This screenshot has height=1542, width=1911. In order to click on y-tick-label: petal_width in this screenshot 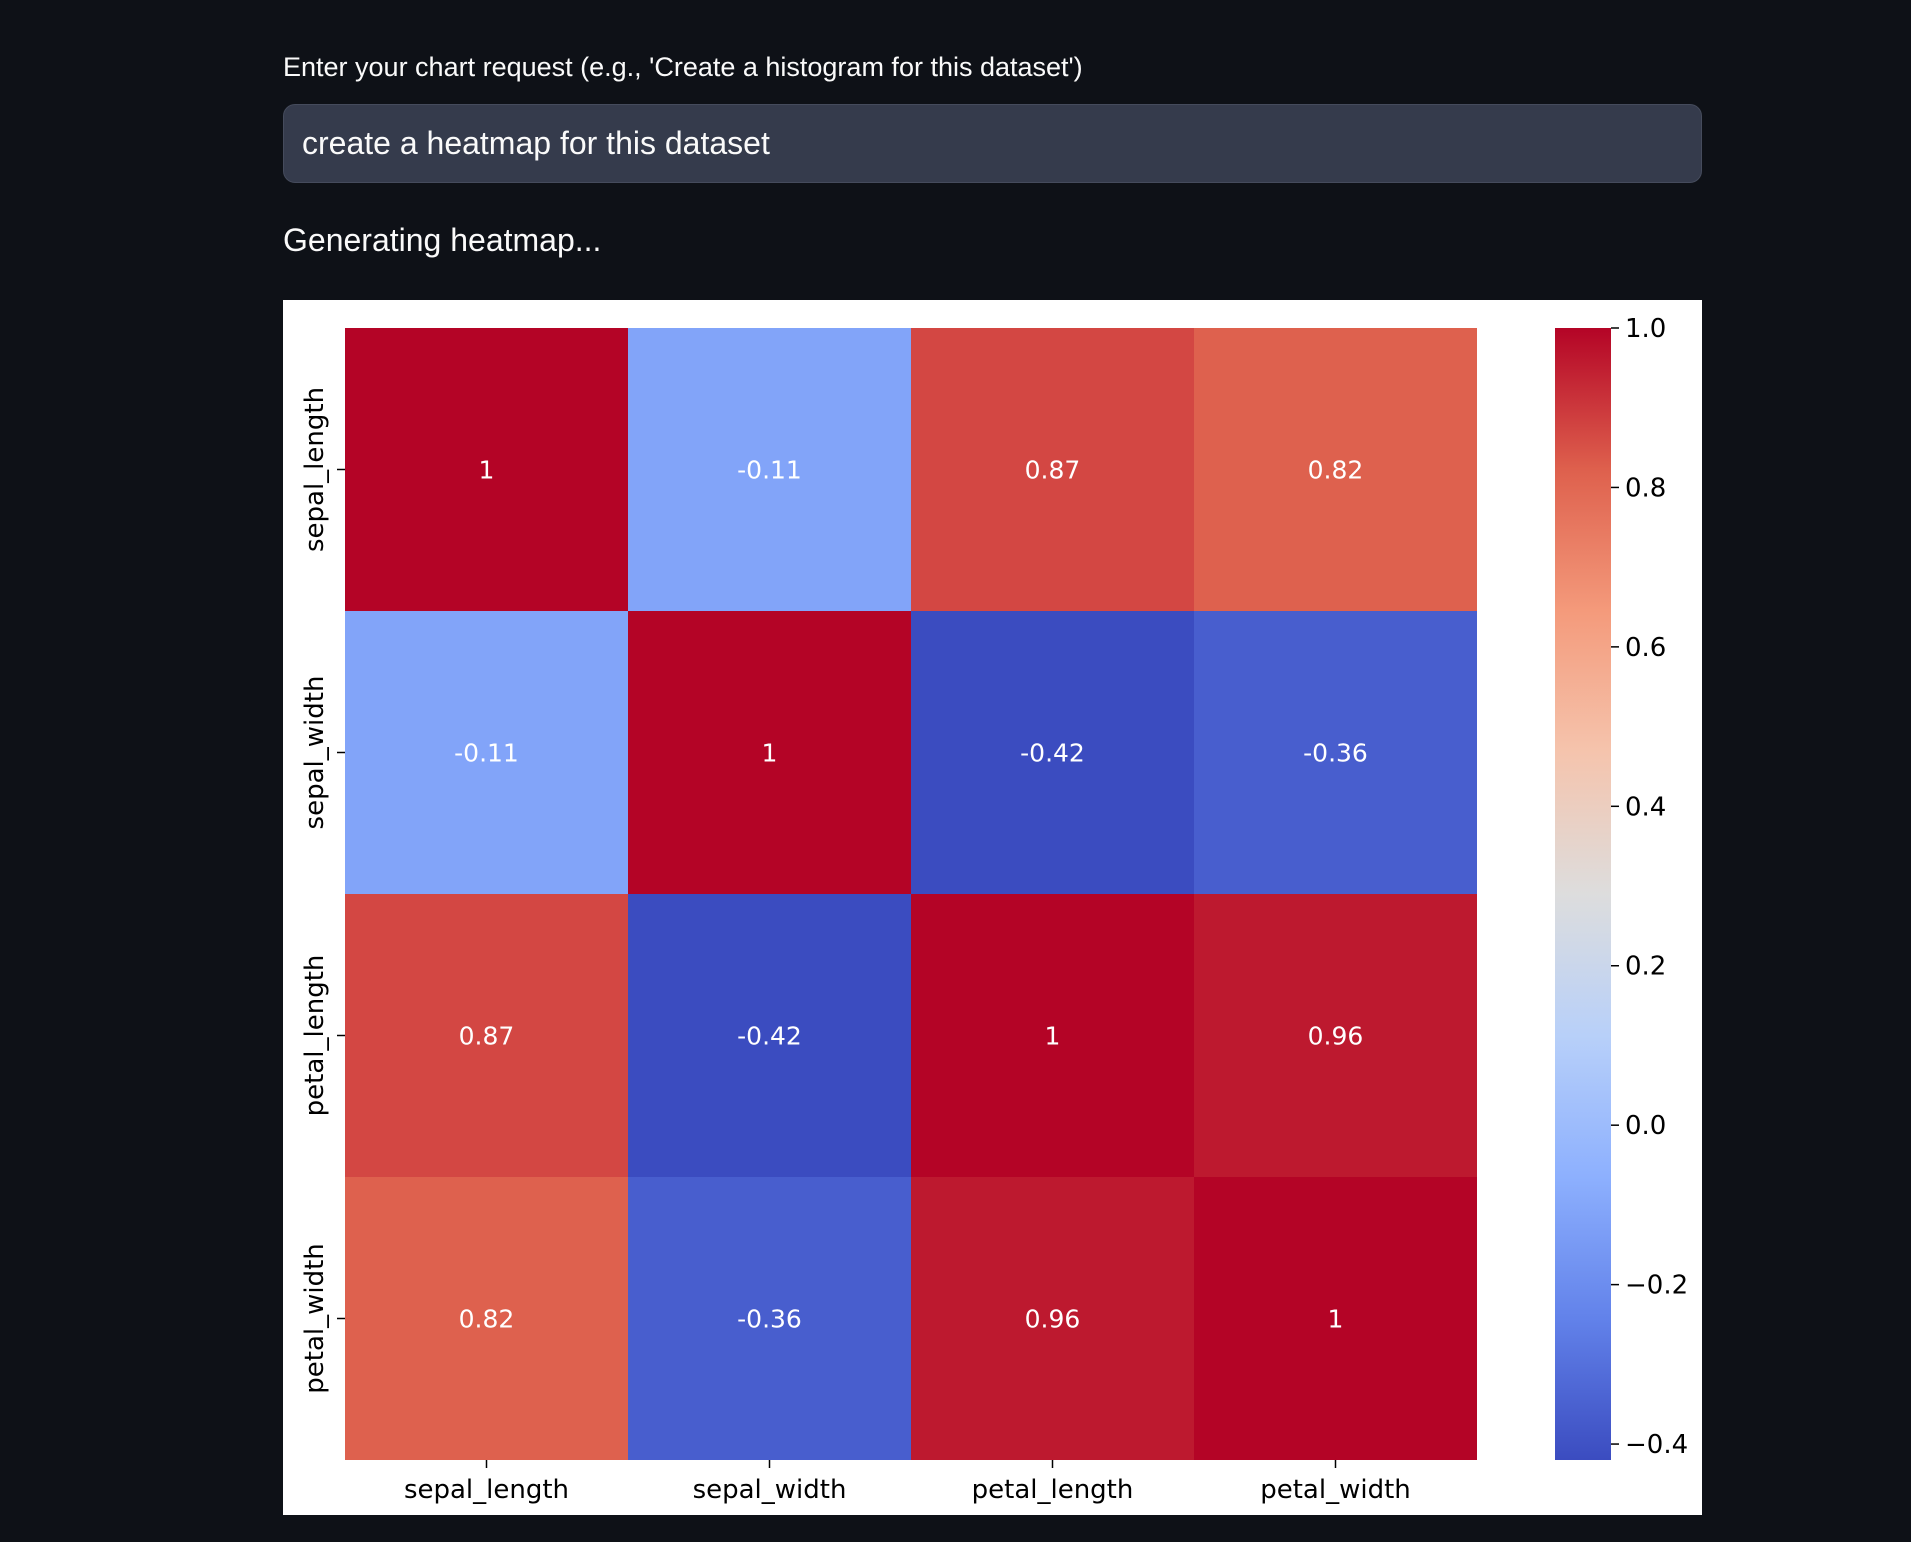, I will do `click(315, 1318)`.